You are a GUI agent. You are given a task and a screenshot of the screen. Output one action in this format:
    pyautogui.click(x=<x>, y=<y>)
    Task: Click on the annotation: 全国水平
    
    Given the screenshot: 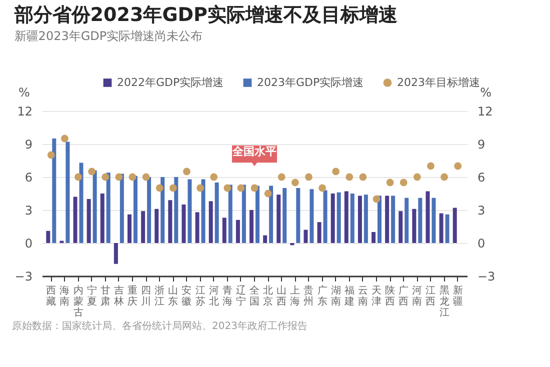 What is the action you would take?
    pyautogui.click(x=254, y=151)
    